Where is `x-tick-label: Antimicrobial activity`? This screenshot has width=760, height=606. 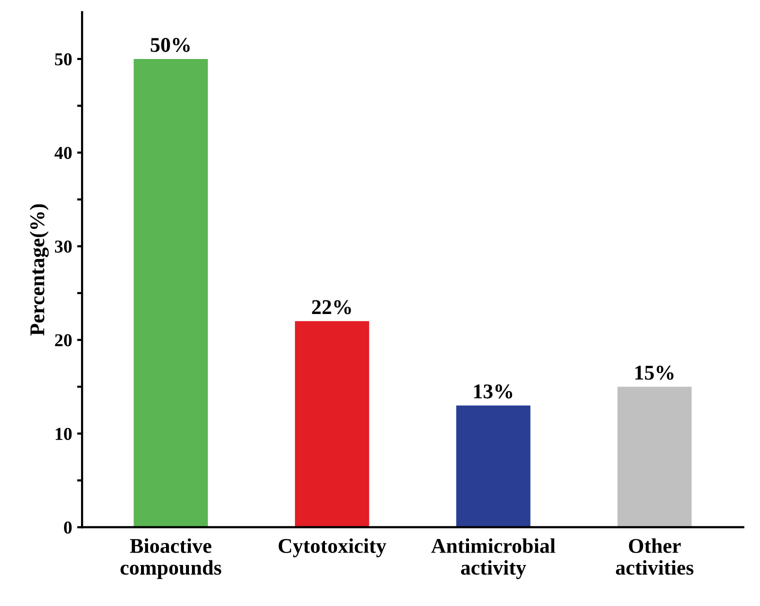 x-tick-label: Antimicrobial activity is located at coordinates (493, 559).